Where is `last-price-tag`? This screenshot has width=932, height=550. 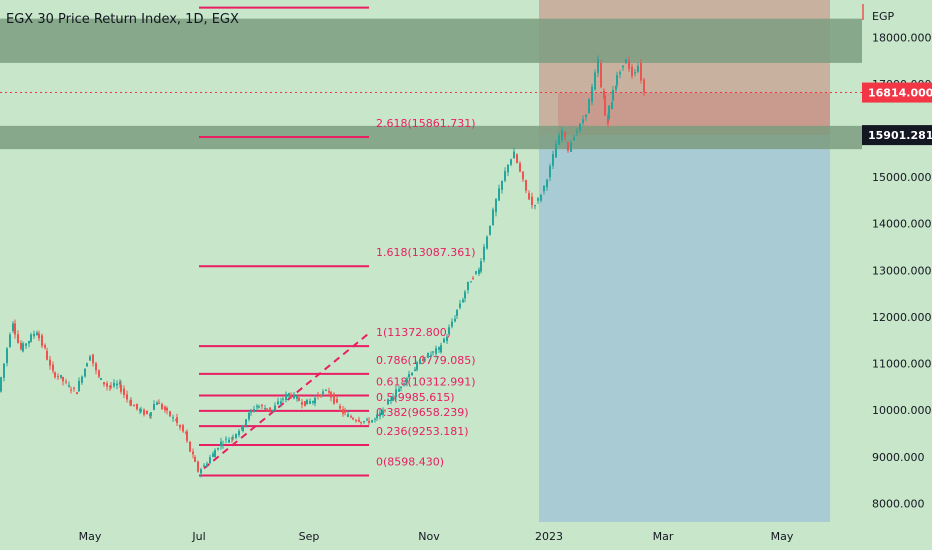
last-price-tag is located at coordinates (897, 92).